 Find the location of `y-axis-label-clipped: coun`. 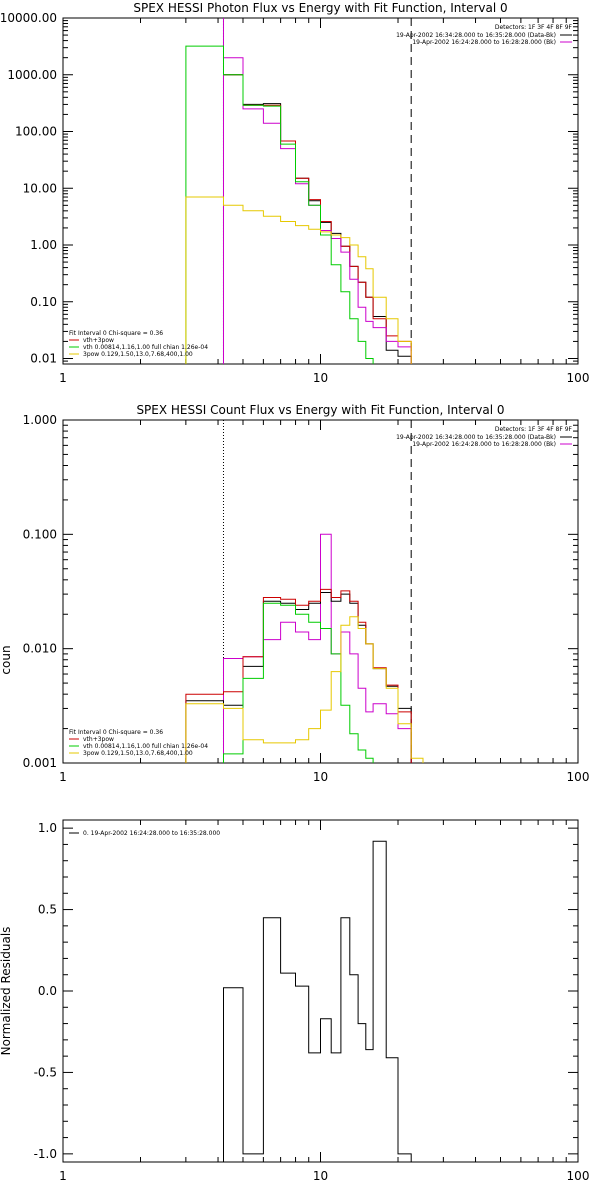

y-axis-label-clipped: coun is located at coordinates (6, 659).